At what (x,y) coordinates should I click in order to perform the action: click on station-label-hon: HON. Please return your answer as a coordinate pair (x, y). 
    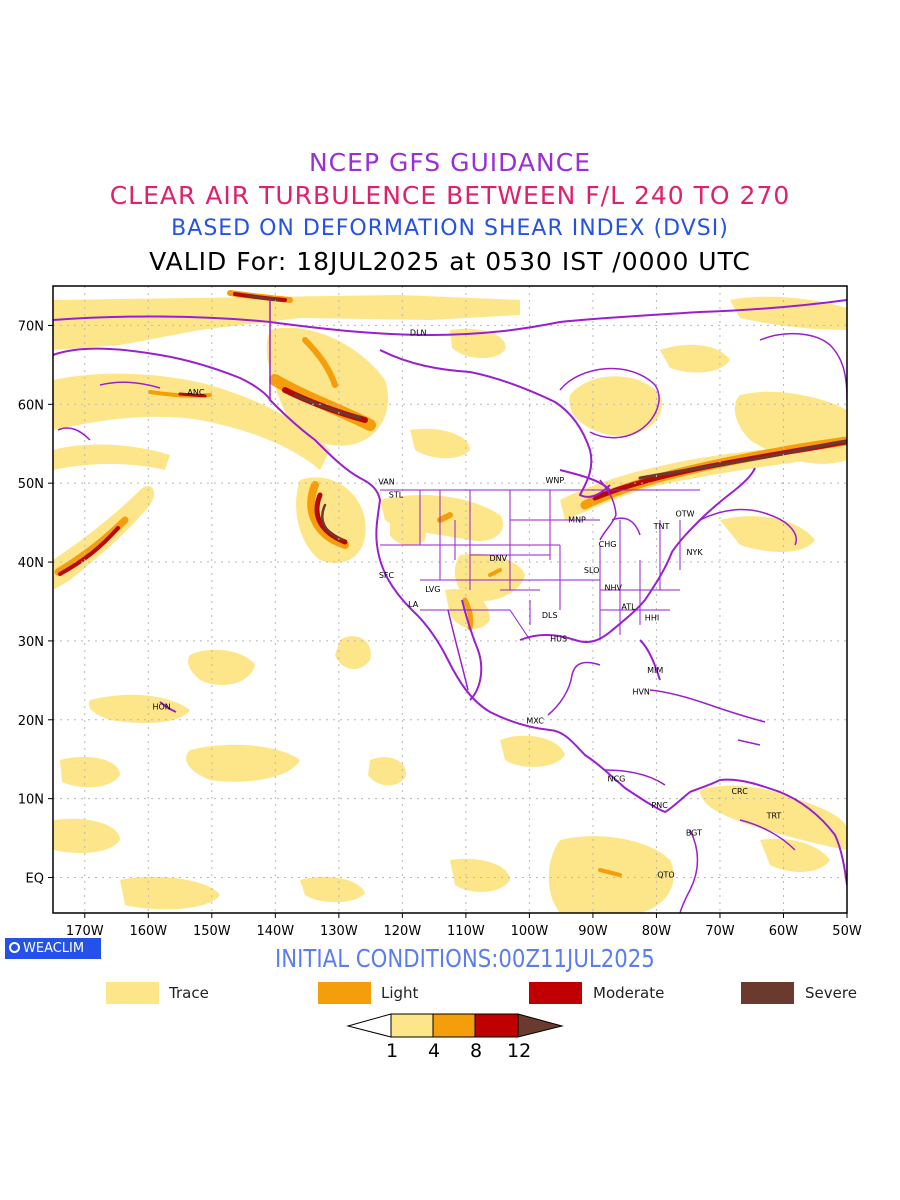
    Looking at the image, I should click on (161, 707).